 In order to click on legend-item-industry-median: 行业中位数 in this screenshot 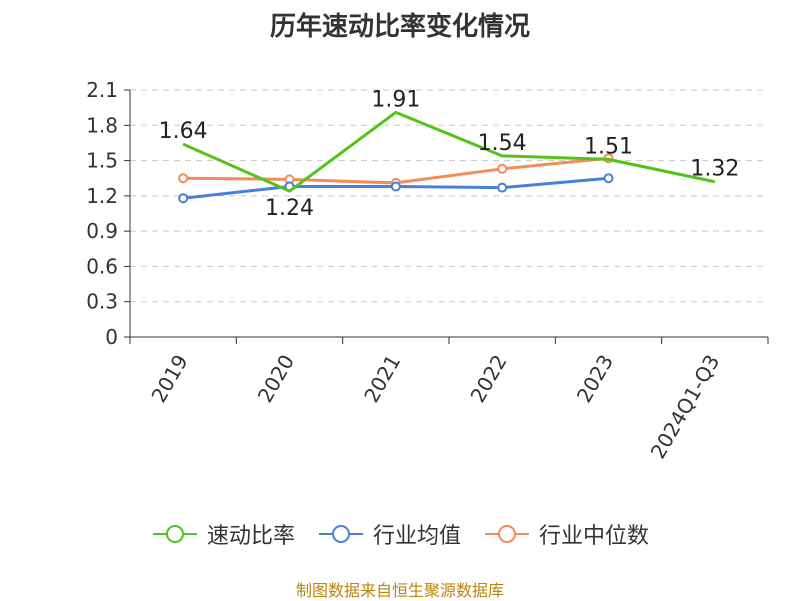, I will do `click(566, 534)`.